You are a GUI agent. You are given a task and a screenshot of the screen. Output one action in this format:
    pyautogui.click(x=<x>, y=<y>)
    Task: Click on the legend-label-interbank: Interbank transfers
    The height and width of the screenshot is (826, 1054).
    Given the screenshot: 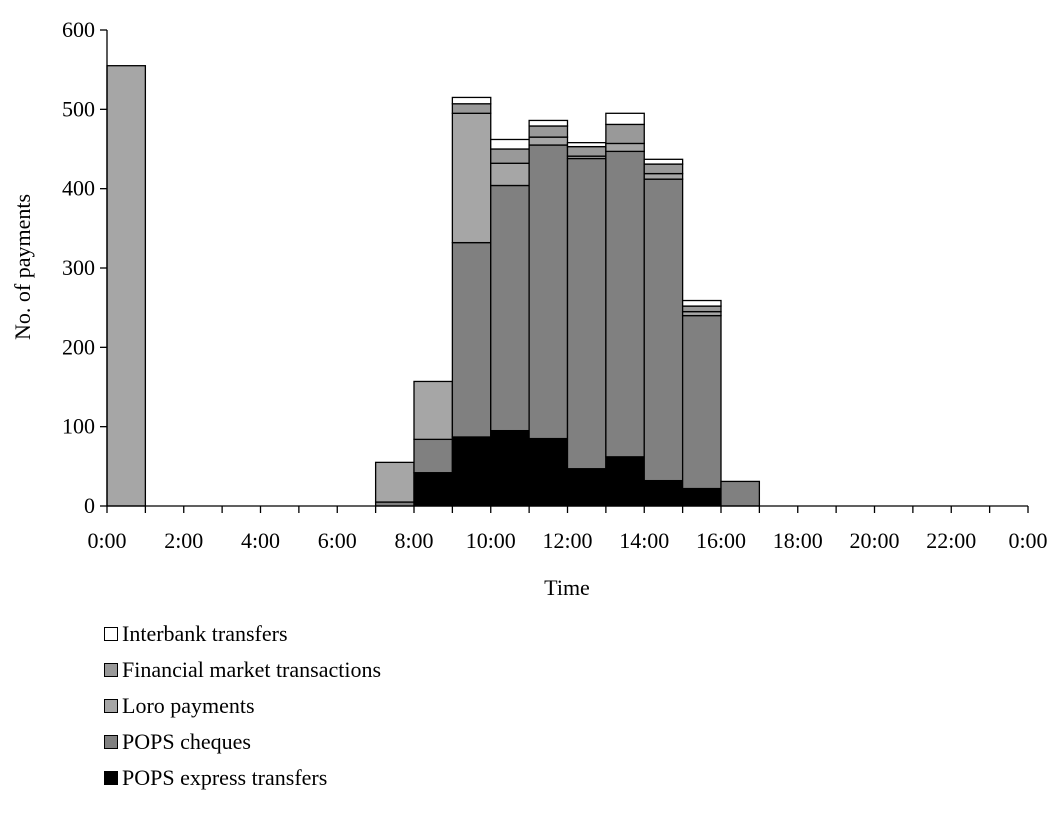 What is the action you would take?
    pyautogui.click(x=205, y=633)
    